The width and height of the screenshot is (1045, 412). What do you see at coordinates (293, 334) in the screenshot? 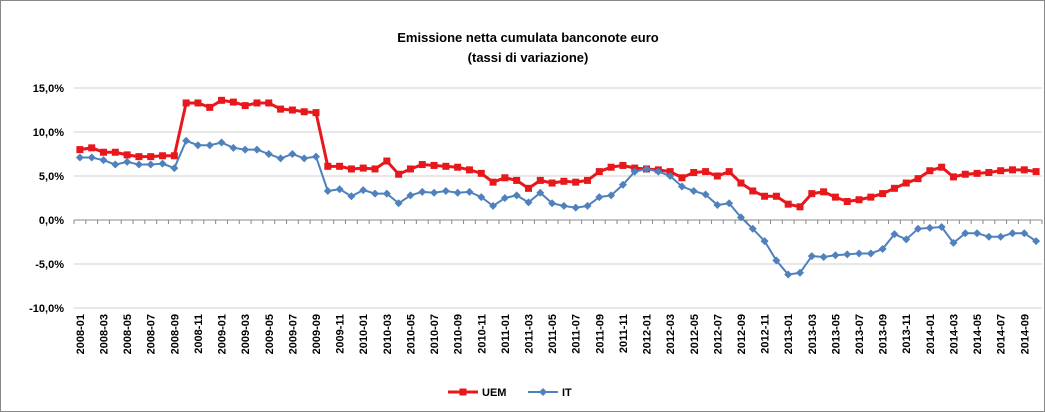
I see `x-tick-label: 2009-07` at bounding box center [293, 334].